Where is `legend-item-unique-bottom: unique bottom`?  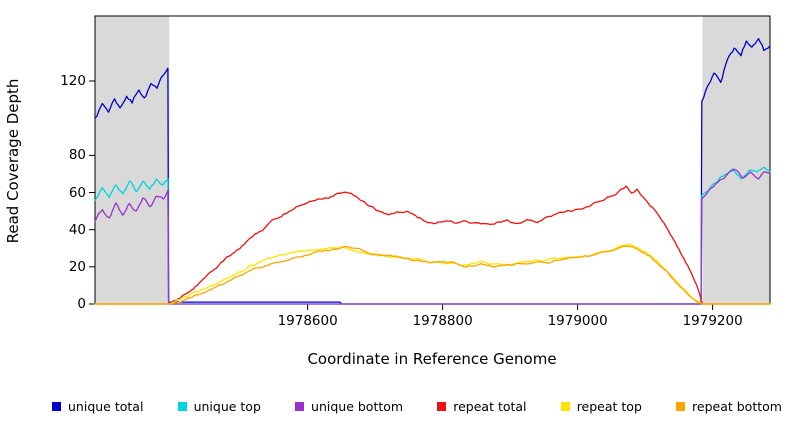
legend-item-unique-bottom: unique bottom is located at coordinates (349, 406).